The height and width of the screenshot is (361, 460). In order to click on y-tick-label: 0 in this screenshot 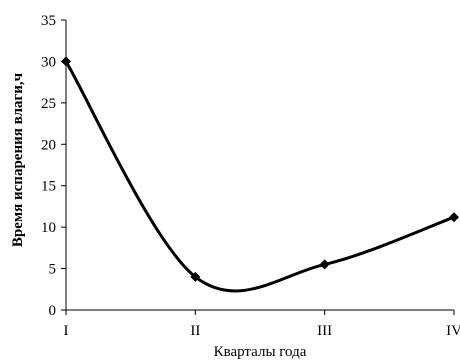, I will do `click(53, 311)`.